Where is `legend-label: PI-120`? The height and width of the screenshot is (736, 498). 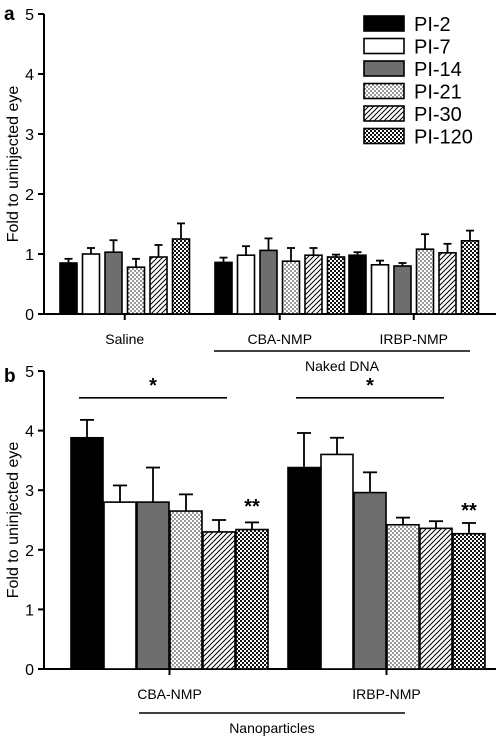
legend-label: PI-120 is located at coordinates (443, 138).